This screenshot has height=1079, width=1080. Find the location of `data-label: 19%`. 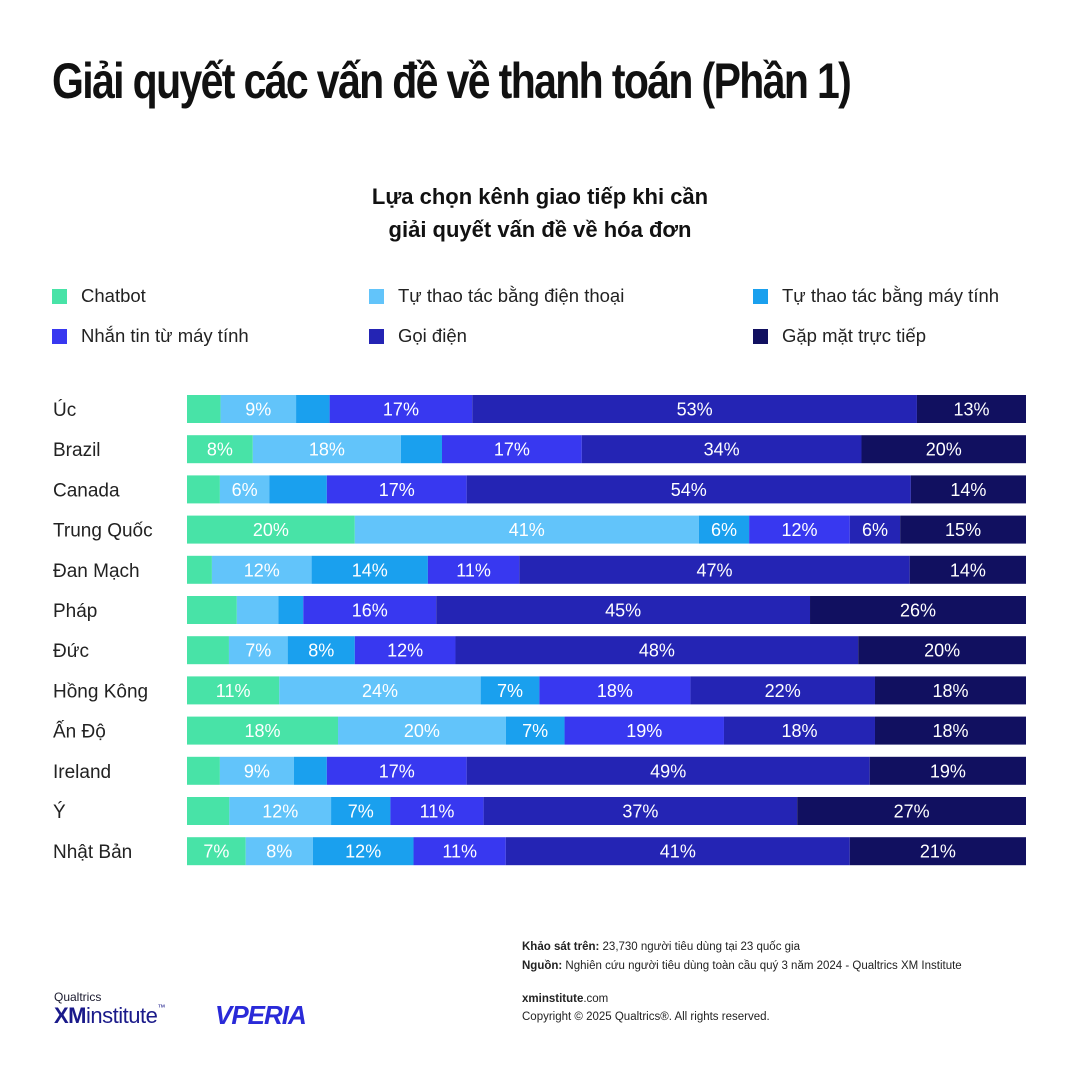

data-label: 19% is located at coordinates (644, 731).